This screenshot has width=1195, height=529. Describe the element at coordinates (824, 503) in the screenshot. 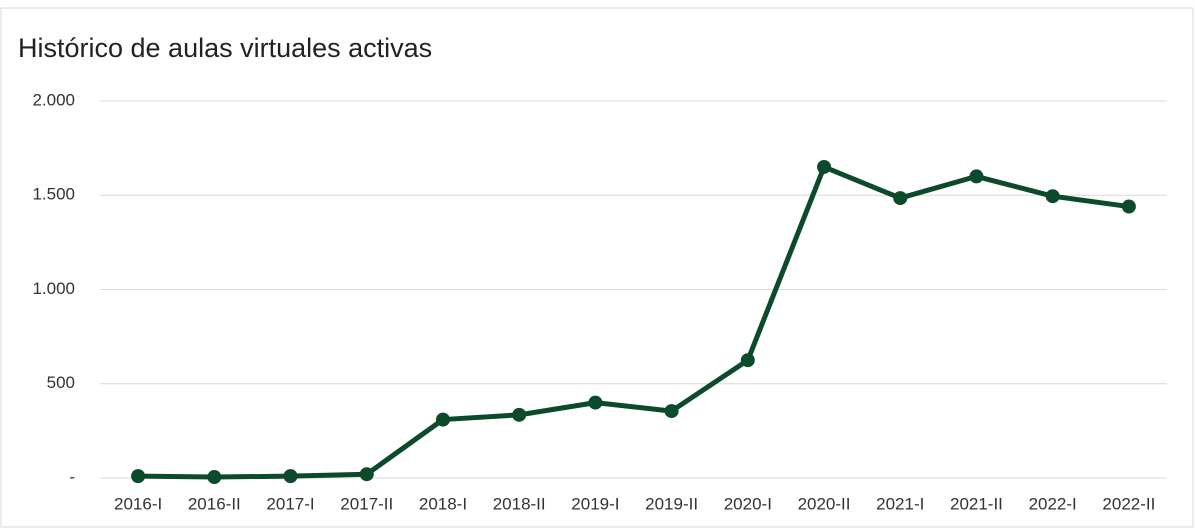

I see `x-tick-label: 2020-II` at that location.